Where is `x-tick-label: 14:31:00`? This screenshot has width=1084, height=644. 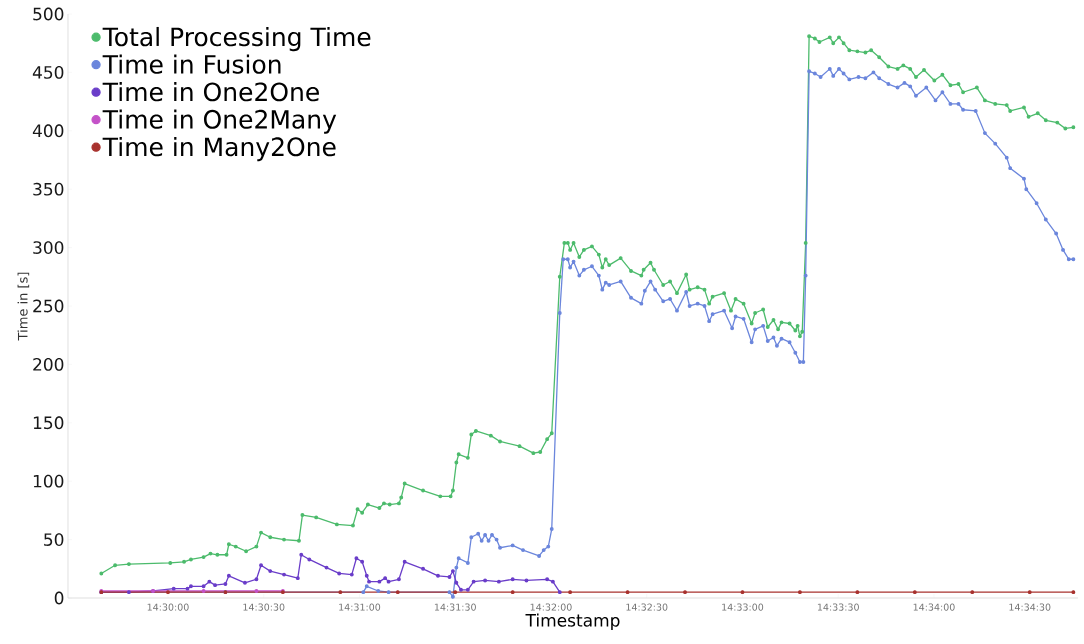 x-tick-label: 14:31:00 is located at coordinates (360, 607).